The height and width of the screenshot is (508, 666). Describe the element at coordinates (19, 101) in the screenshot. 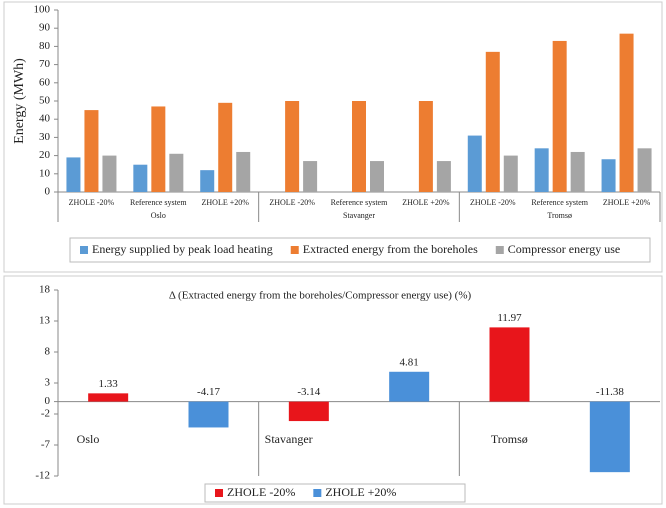

I see `y-axis-label: Energy (MWh)` at that location.